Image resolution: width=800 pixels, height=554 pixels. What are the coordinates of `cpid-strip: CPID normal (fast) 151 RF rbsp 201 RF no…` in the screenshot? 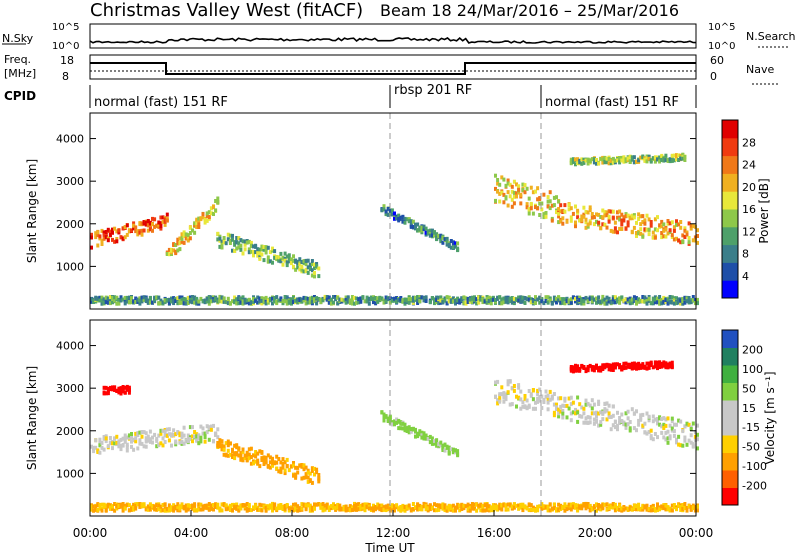 It's located at (350, 96).